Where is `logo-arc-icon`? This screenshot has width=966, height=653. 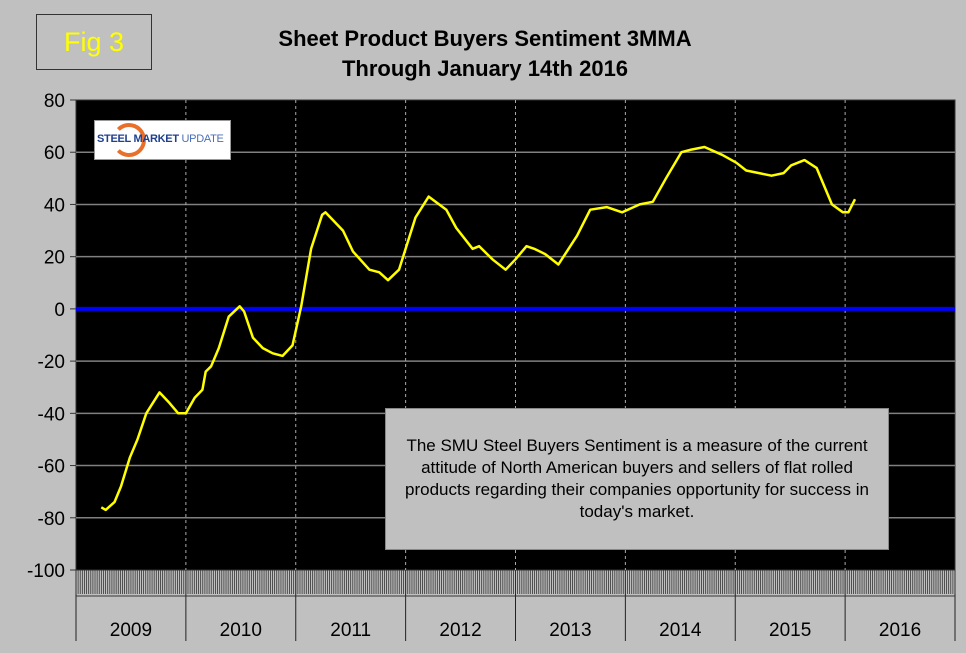 logo-arc-icon is located at coordinates (129, 140).